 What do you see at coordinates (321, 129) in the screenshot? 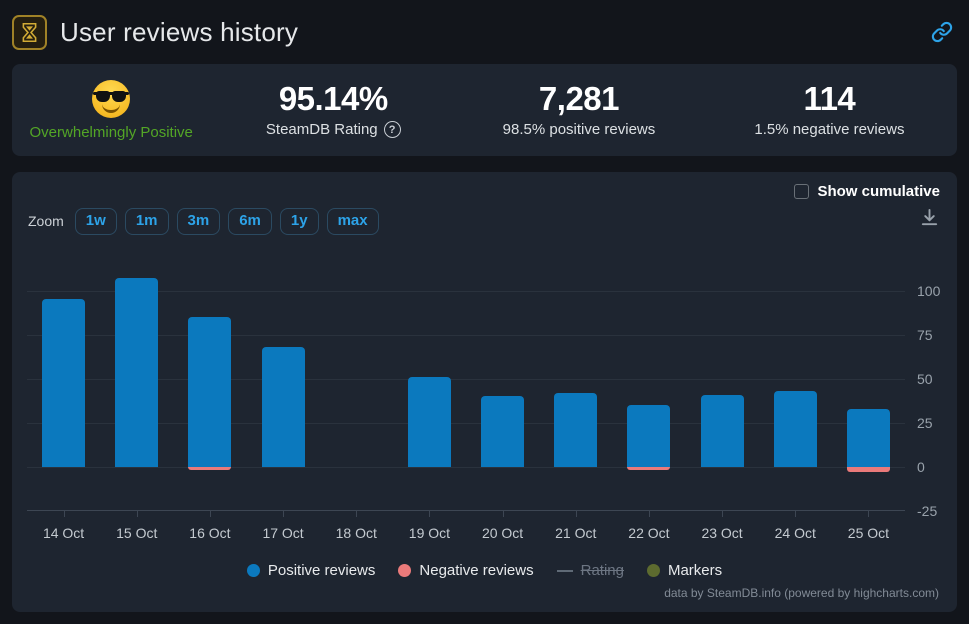
I see `rating-label: SteamDB Rating` at bounding box center [321, 129].